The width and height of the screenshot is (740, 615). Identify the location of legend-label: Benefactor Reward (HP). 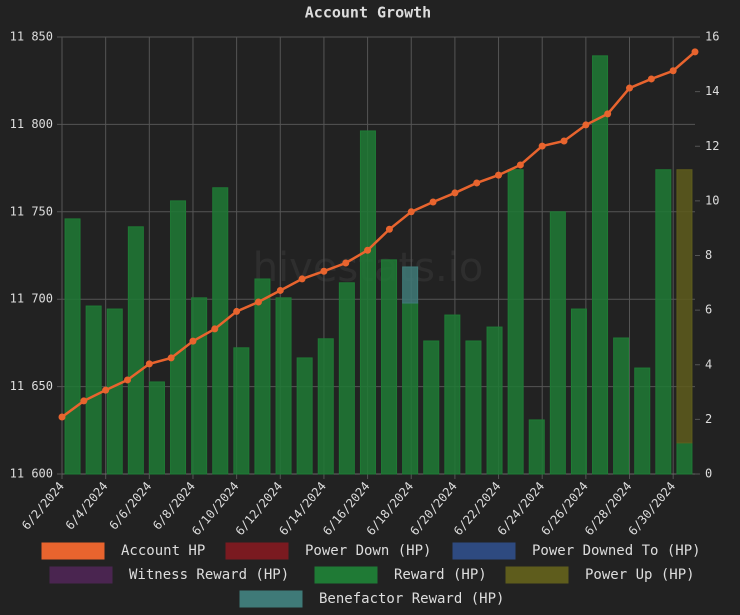
(411, 599).